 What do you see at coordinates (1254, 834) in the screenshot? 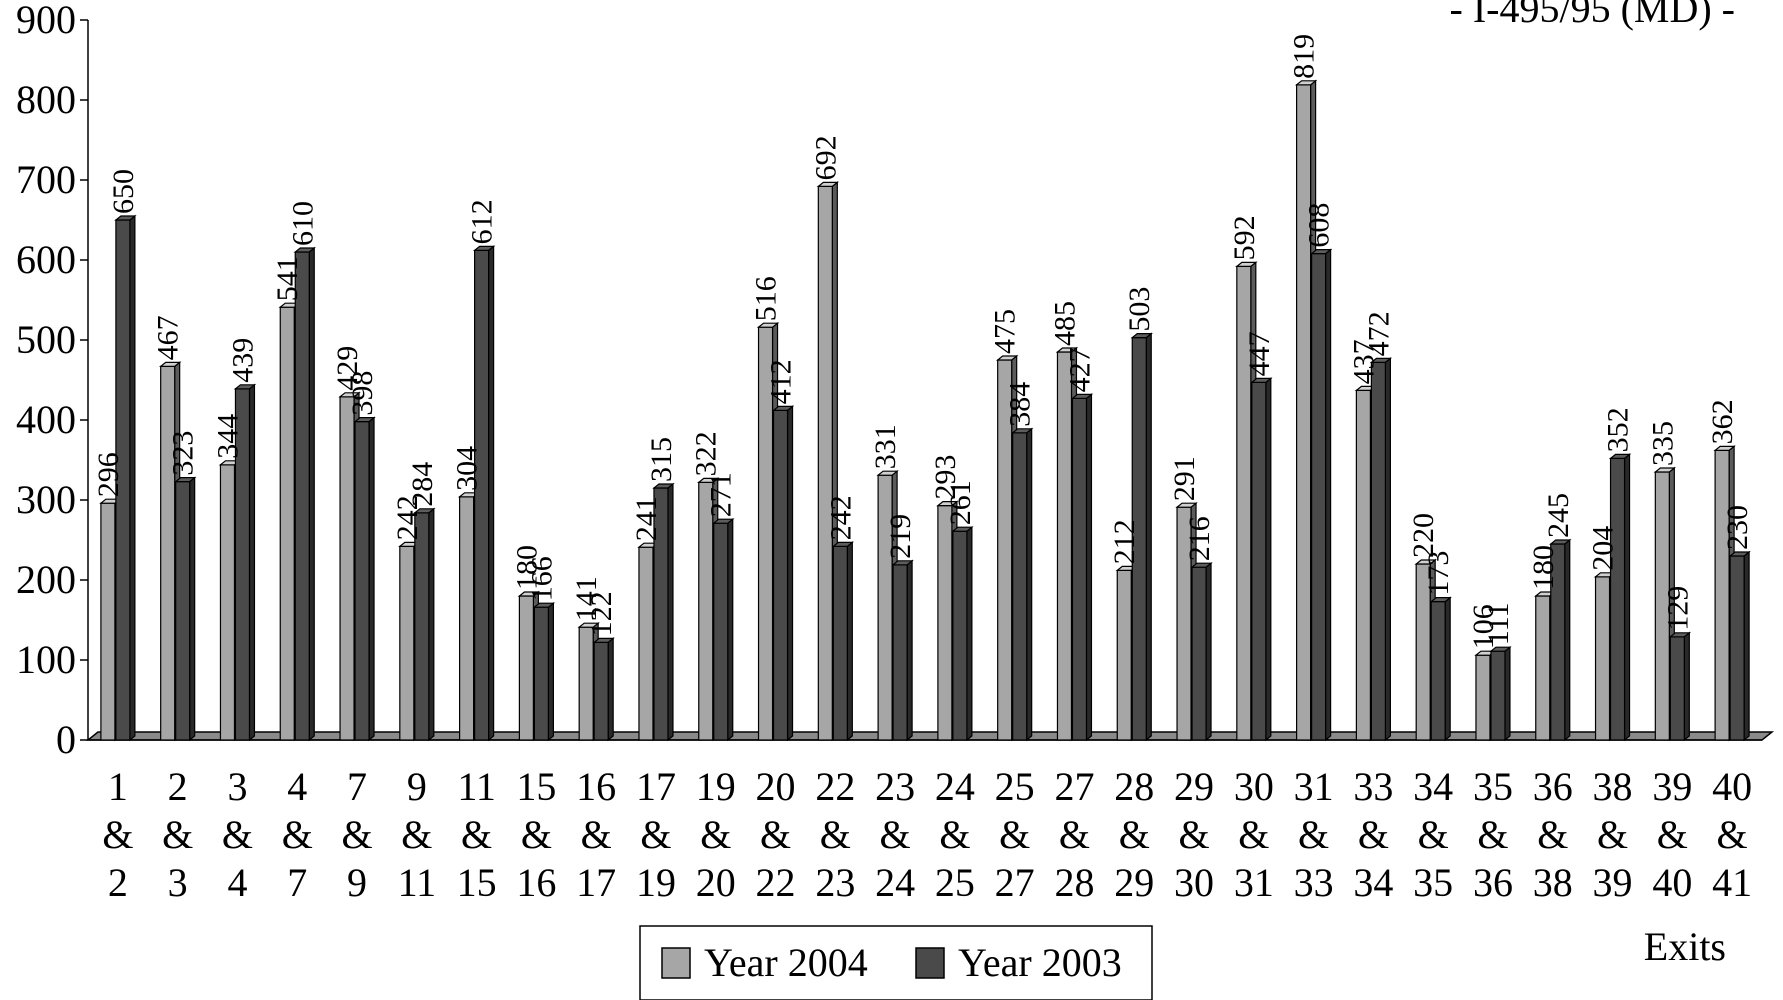
I see `x-tick-label: 30 & 31` at bounding box center [1254, 834].